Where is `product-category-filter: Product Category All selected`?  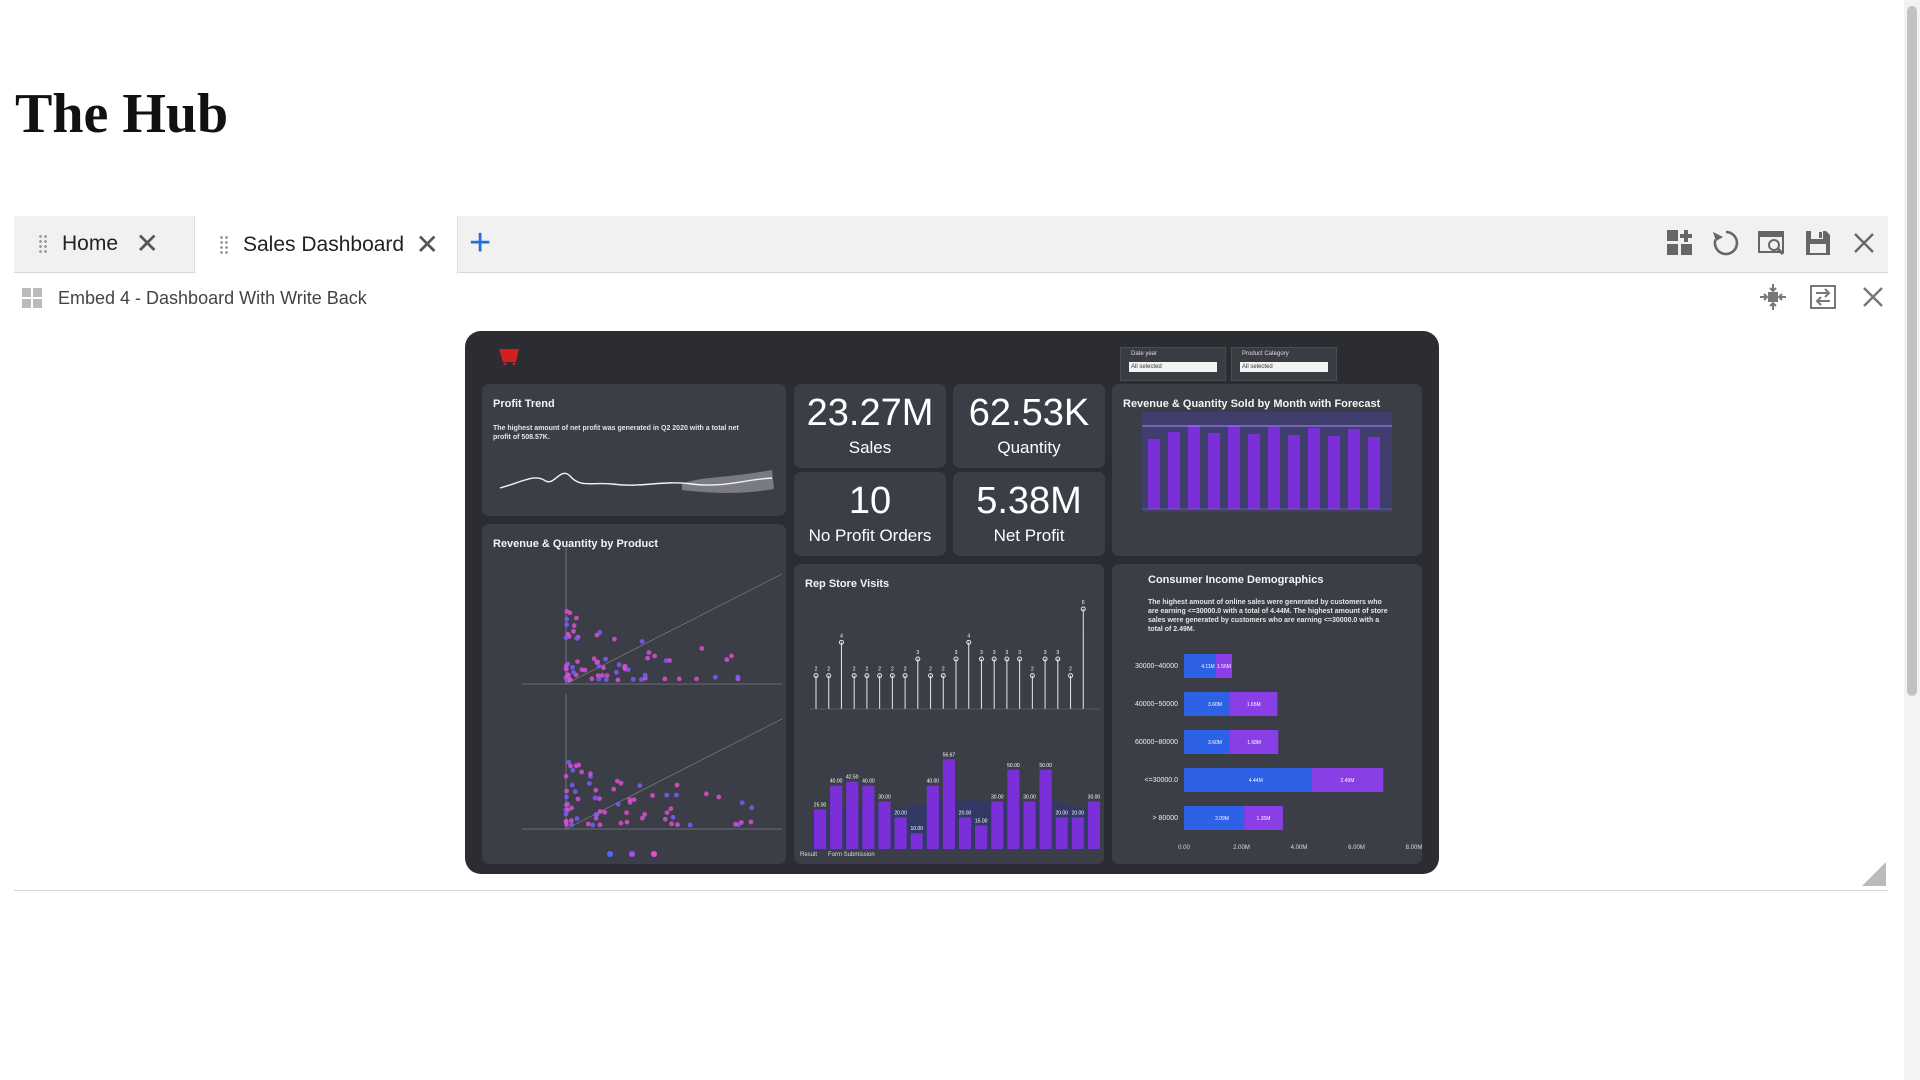
product-category-filter: Product Category All selected is located at coordinates (1284, 364).